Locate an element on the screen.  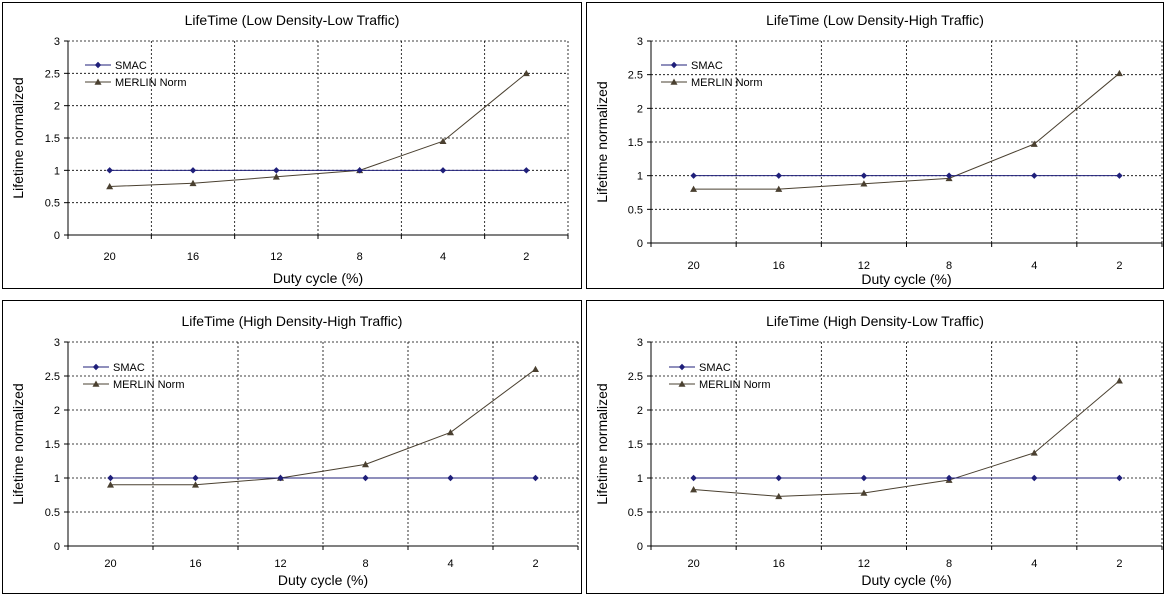
chart-title: LifeTime (Low Density-Low Traffic) is located at coordinates (292, 20).